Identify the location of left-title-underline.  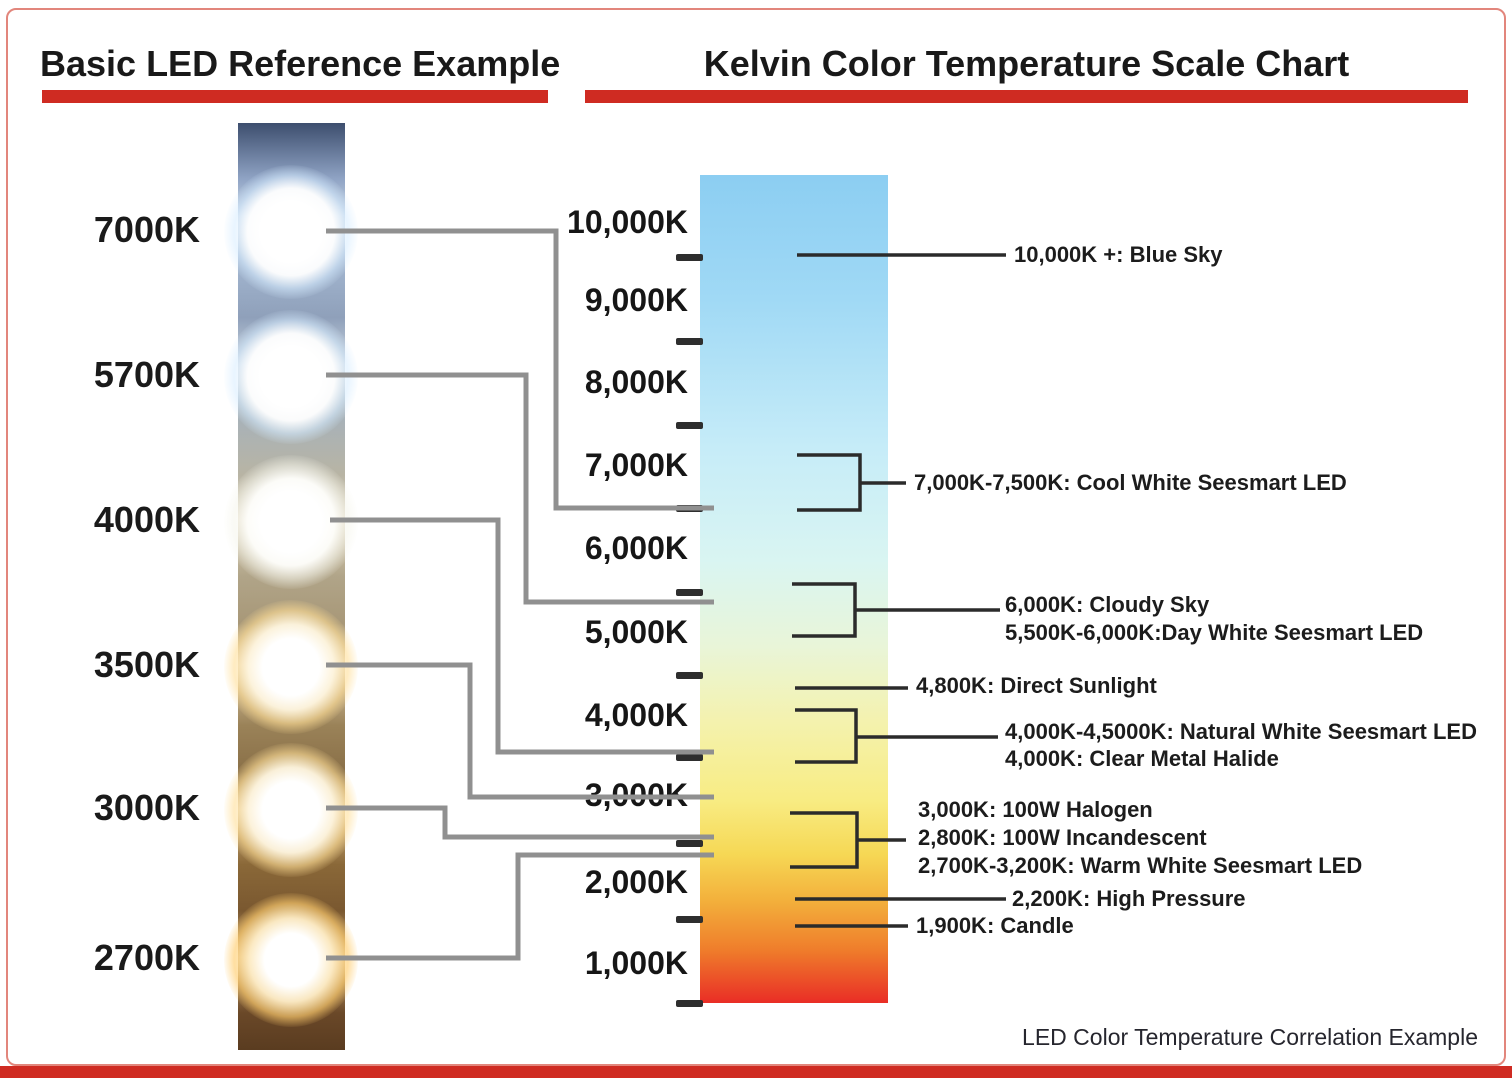
(295, 96).